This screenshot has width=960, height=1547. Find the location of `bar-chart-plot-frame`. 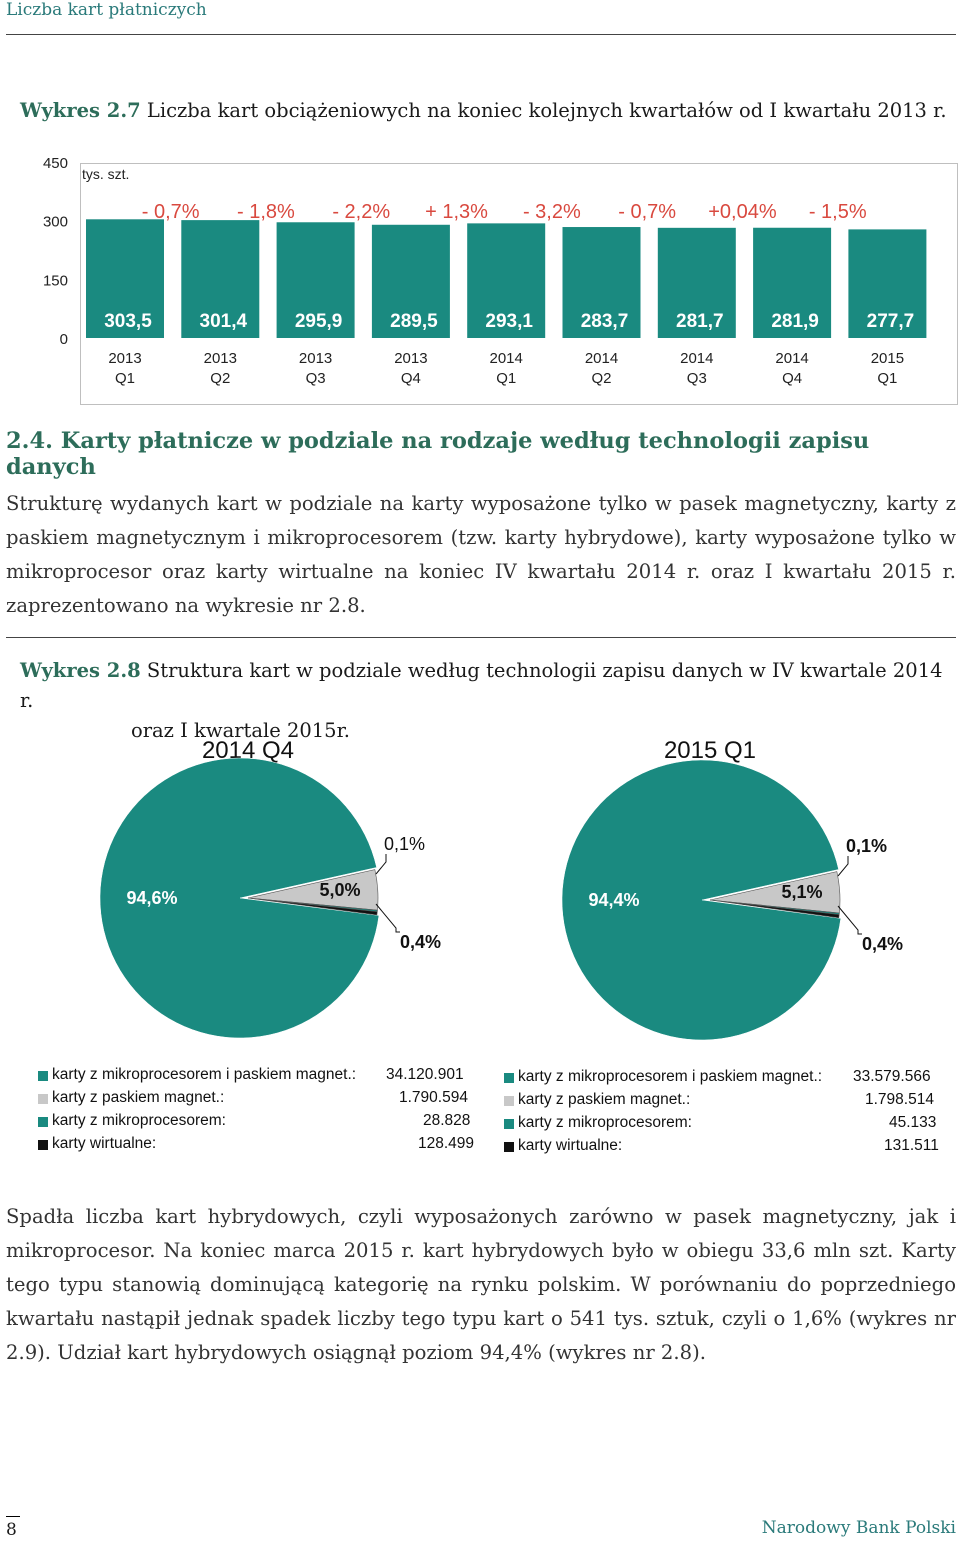

bar-chart-plot-frame is located at coordinates (519, 284).